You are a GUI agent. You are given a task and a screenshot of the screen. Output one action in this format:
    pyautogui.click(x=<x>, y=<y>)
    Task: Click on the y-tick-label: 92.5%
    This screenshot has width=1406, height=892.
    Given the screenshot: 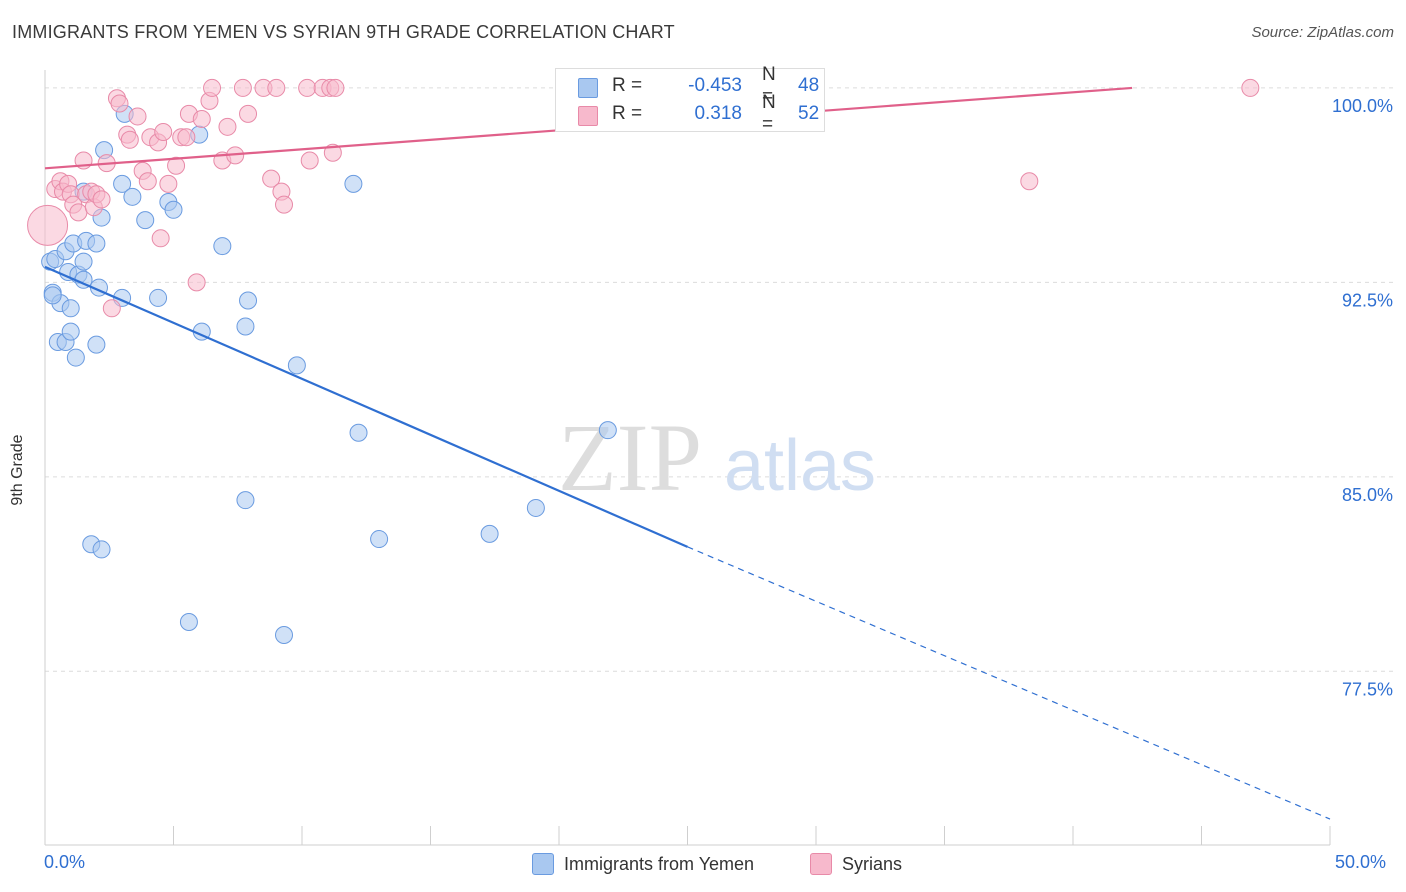 What is the action you would take?
    pyautogui.click(x=1367, y=300)
    